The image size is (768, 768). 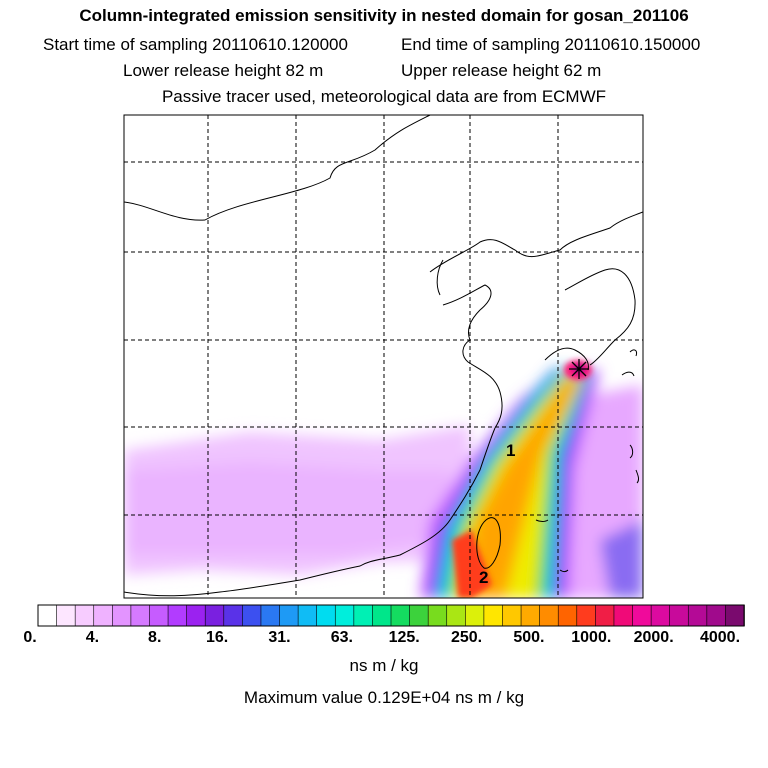 I want to click on colorbar-tick-label: 4., so click(x=92, y=637).